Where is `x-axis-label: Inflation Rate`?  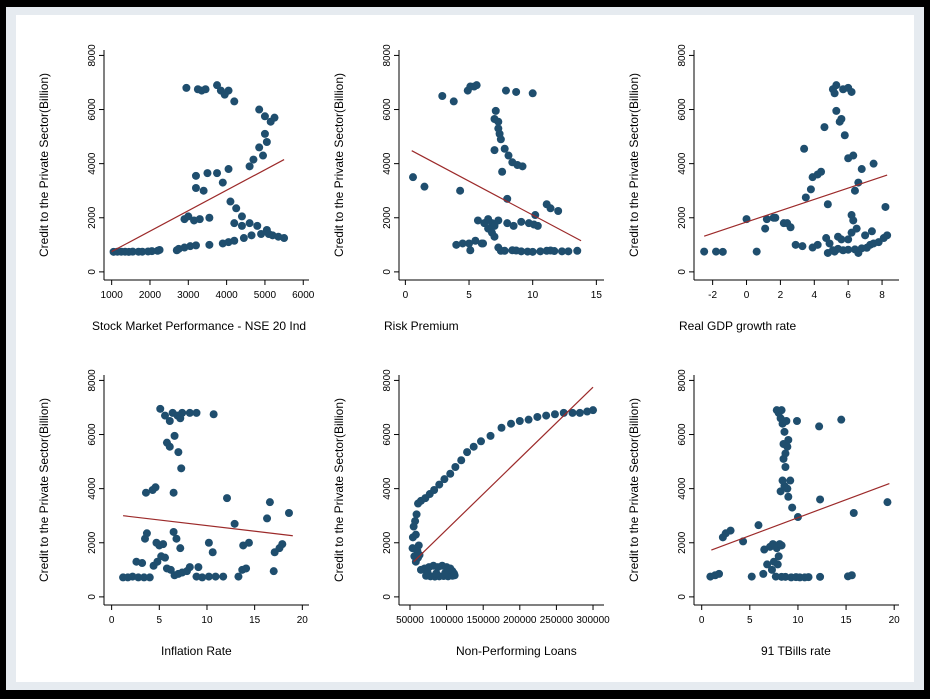 x-axis-label: Inflation Rate is located at coordinates (196, 651).